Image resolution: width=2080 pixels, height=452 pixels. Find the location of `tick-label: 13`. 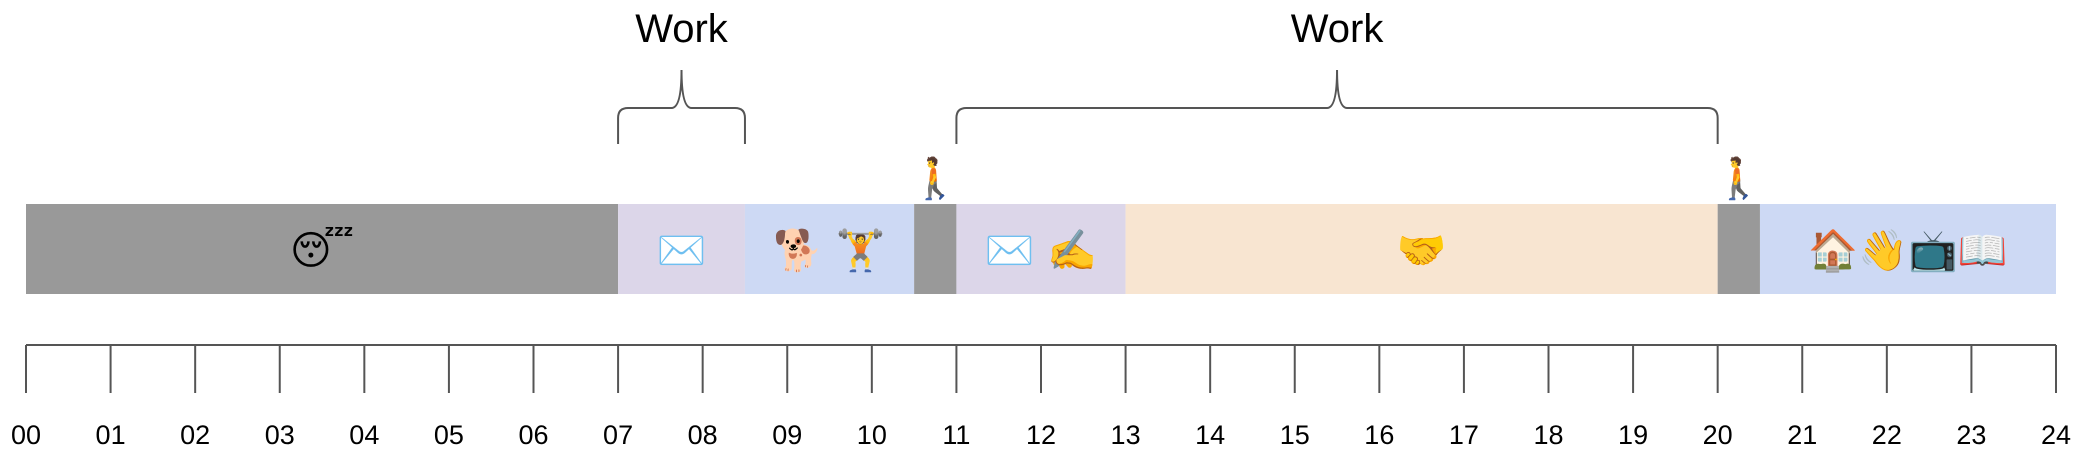

tick-label: 13 is located at coordinates (1126, 435).